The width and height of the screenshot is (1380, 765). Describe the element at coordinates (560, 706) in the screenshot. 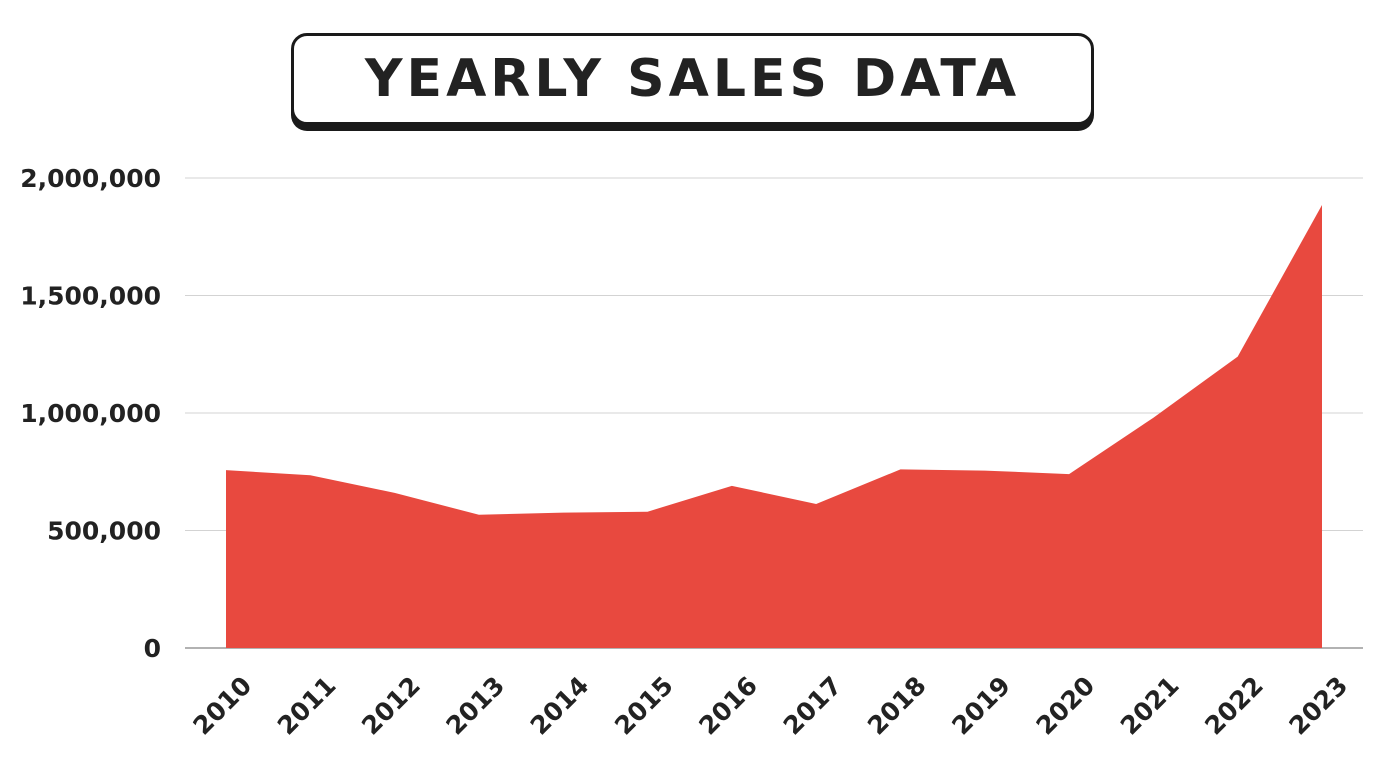

I see `x-tick-label: 2014` at that location.